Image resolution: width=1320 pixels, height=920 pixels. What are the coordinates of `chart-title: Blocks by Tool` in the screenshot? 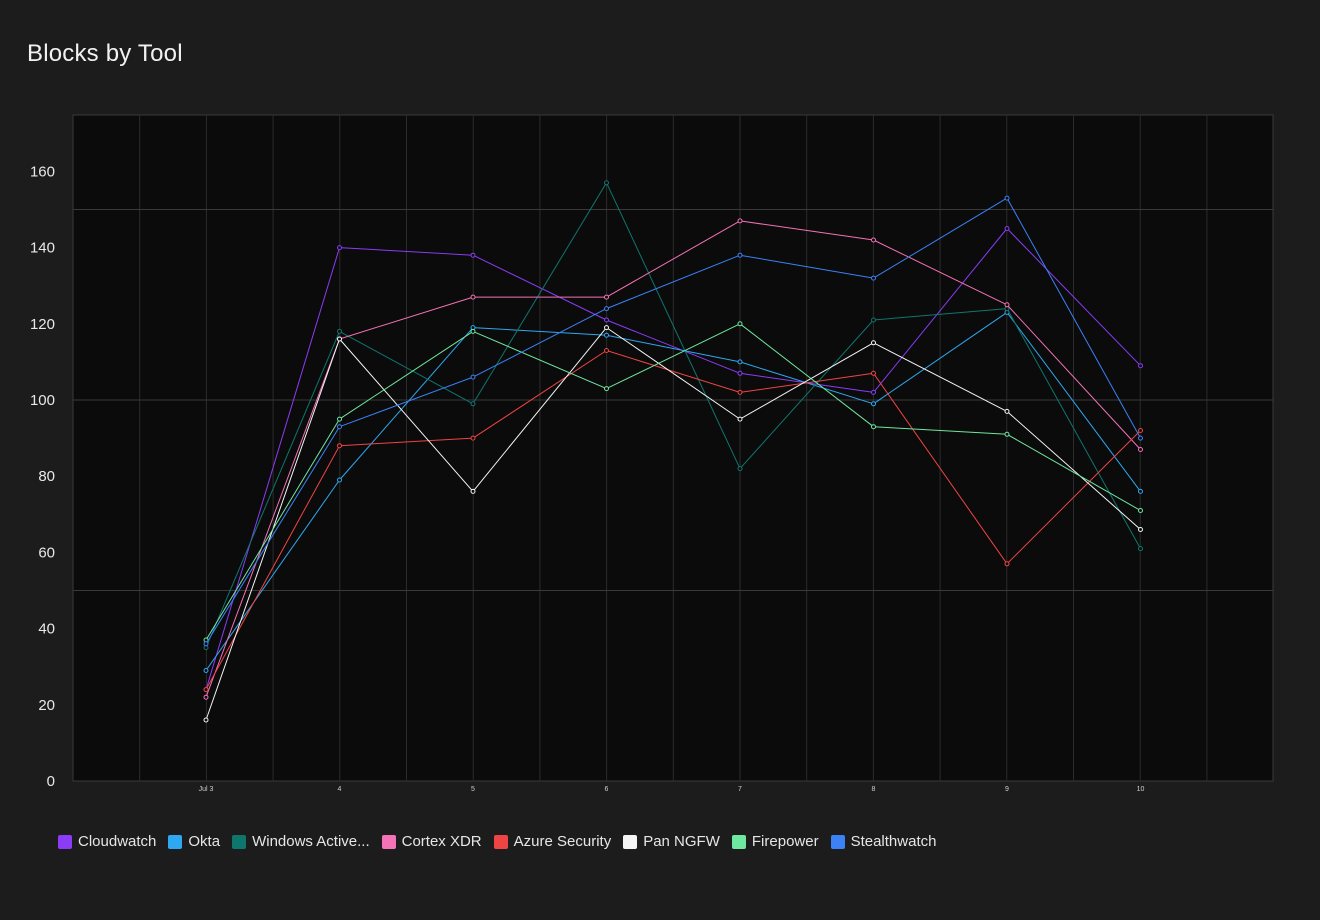 It's located at (105, 53).